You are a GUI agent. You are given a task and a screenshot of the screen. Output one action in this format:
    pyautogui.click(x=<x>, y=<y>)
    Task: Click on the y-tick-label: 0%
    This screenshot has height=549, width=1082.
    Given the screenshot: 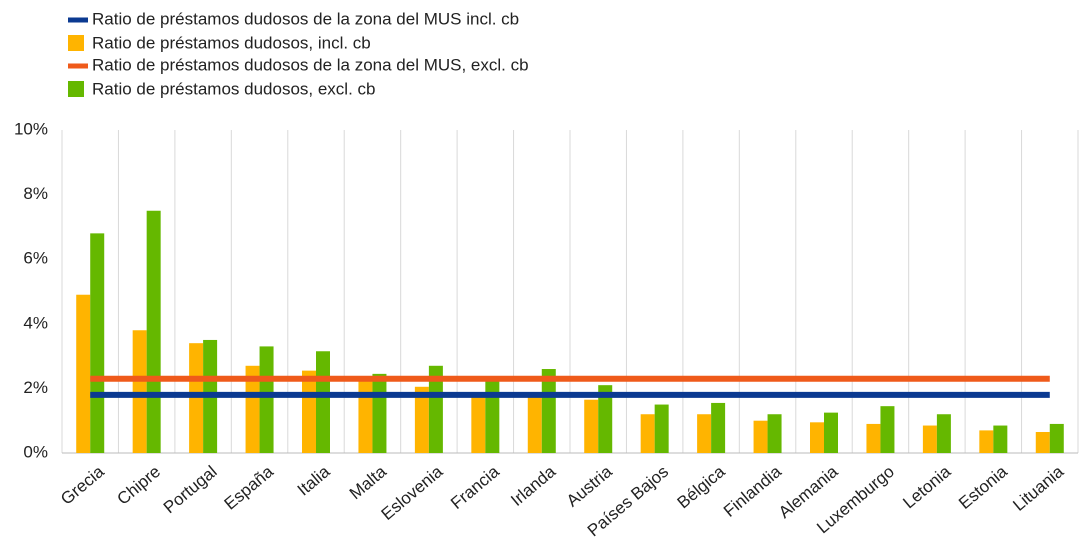 What is the action you would take?
    pyautogui.click(x=35, y=451)
    